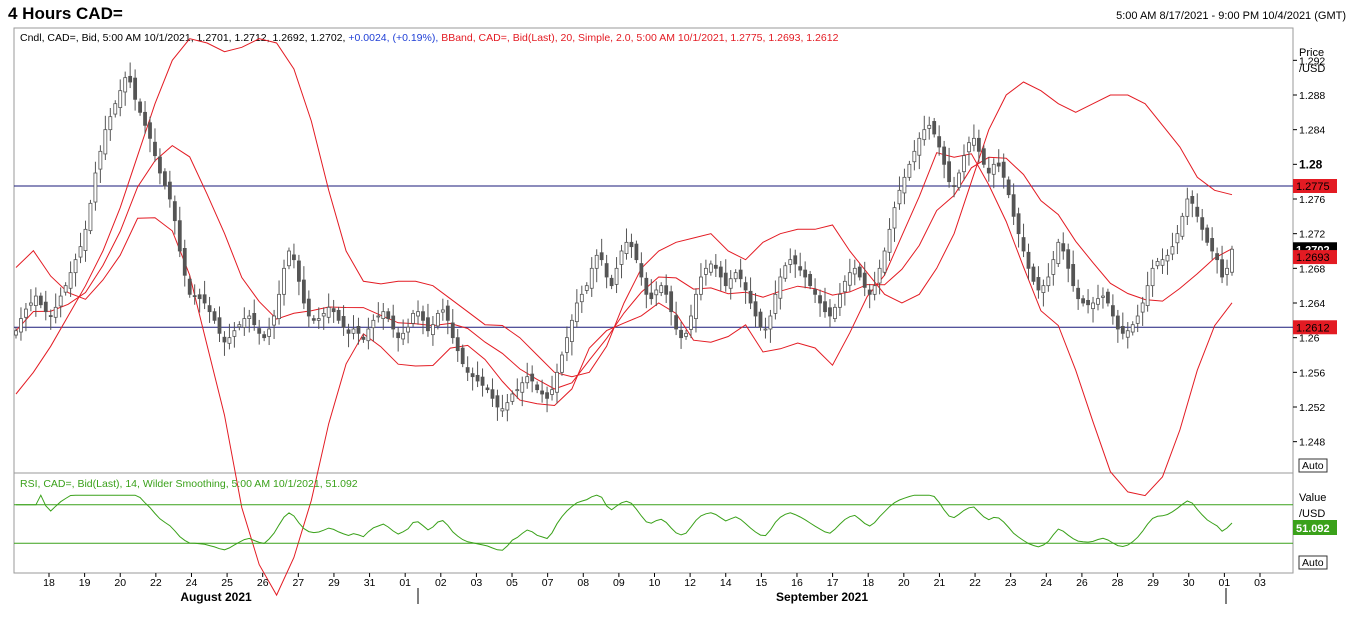 The image size is (1352, 624). I want to click on price-label: 1.2693, so click(1313, 258).